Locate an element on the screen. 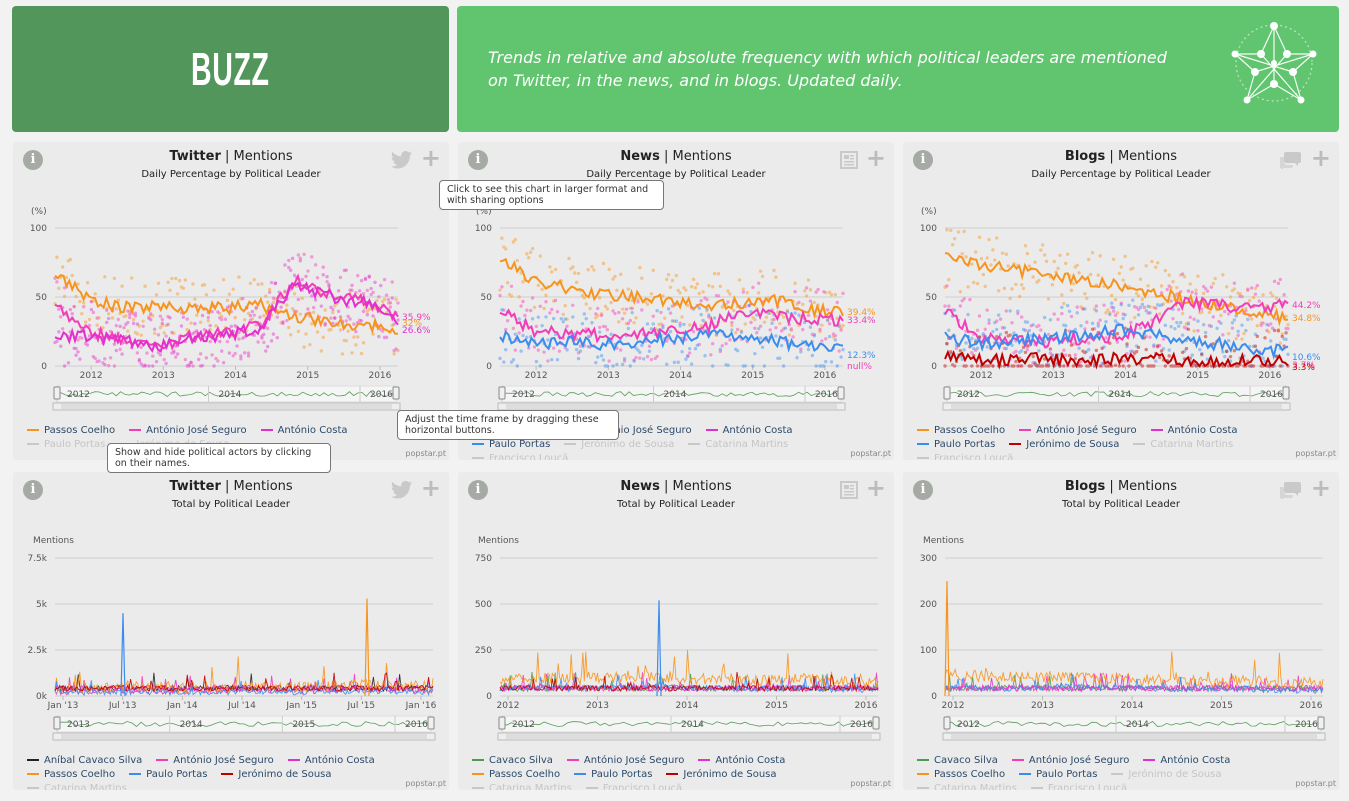  legend-label: Cavaco Silva is located at coordinates (521, 760).